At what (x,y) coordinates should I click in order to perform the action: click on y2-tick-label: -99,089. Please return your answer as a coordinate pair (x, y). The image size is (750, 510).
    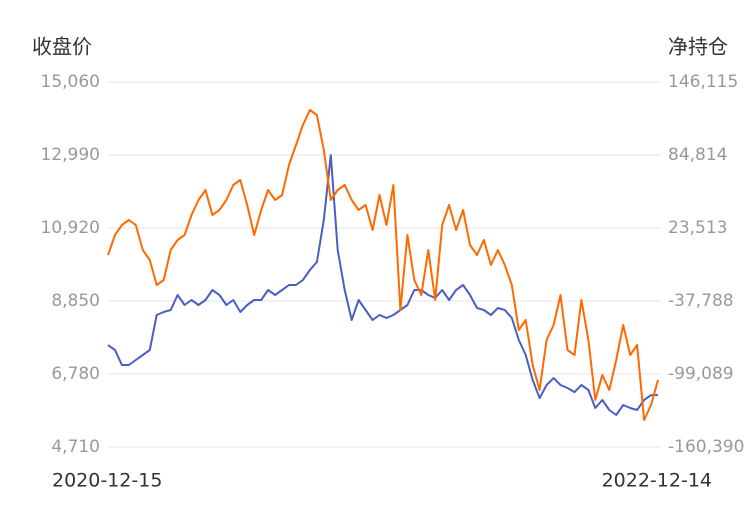
    Looking at the image, I should click on (701, 374).